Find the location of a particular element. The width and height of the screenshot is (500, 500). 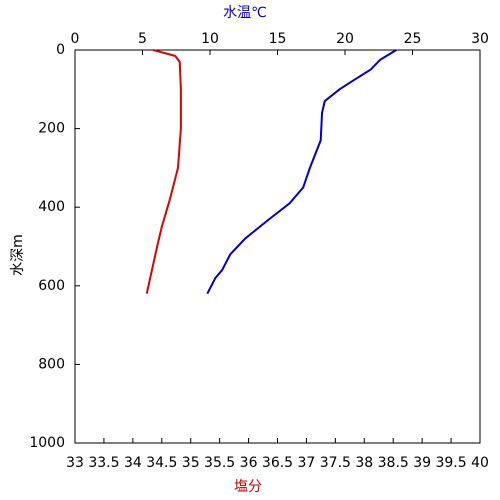

x-tick-label: 39 is located at coordinates (422, 463).